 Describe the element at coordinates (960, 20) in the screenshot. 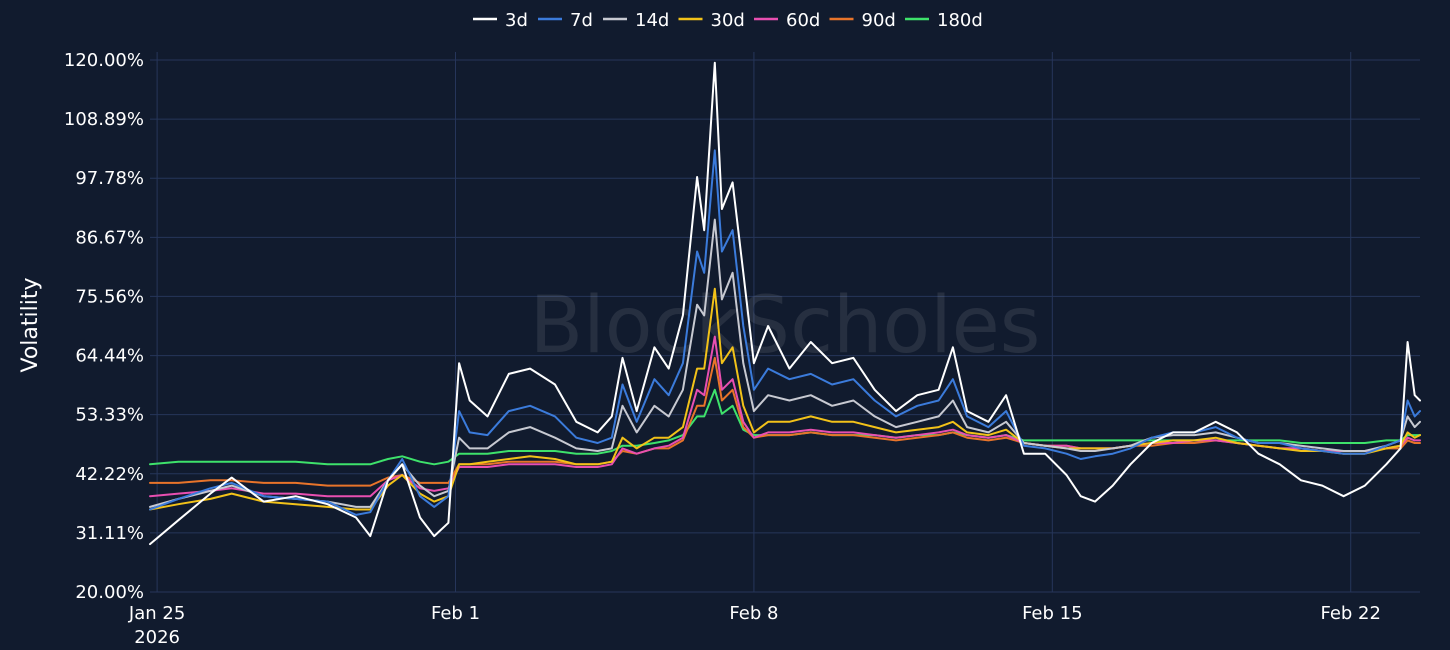

I see `legend-label: 180d` at that location.